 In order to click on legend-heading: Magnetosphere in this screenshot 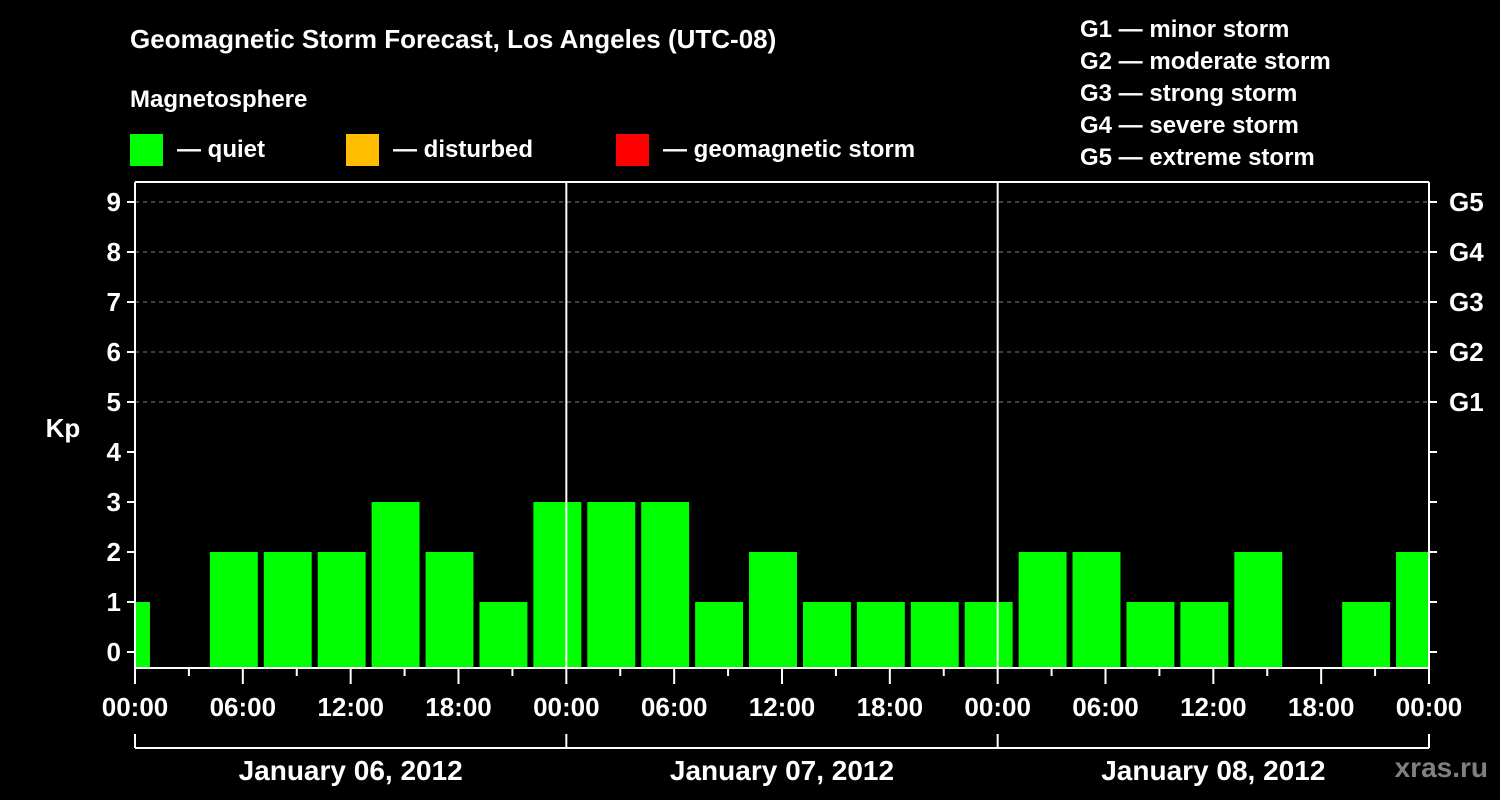, I will do `click(219, 99)`.